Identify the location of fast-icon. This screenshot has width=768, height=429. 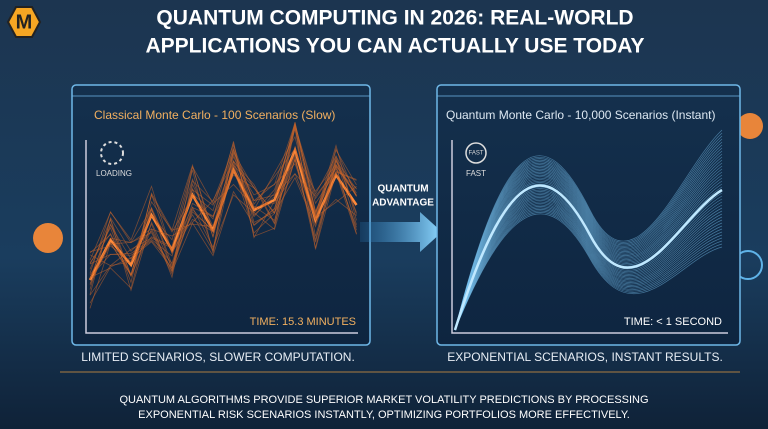
(476, 153).